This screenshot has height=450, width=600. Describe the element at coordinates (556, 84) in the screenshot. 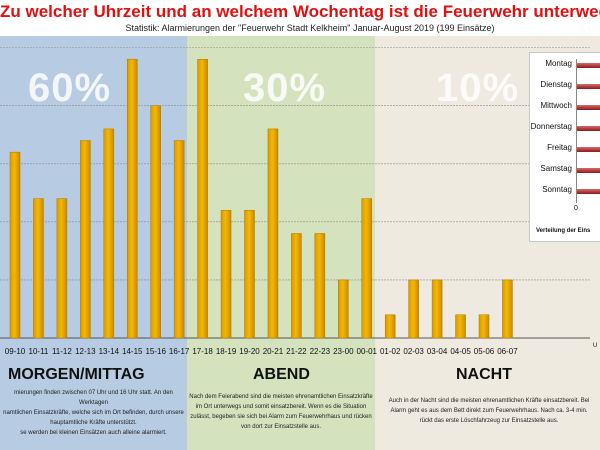

I see `weekday-label: Dienstag` at that location.